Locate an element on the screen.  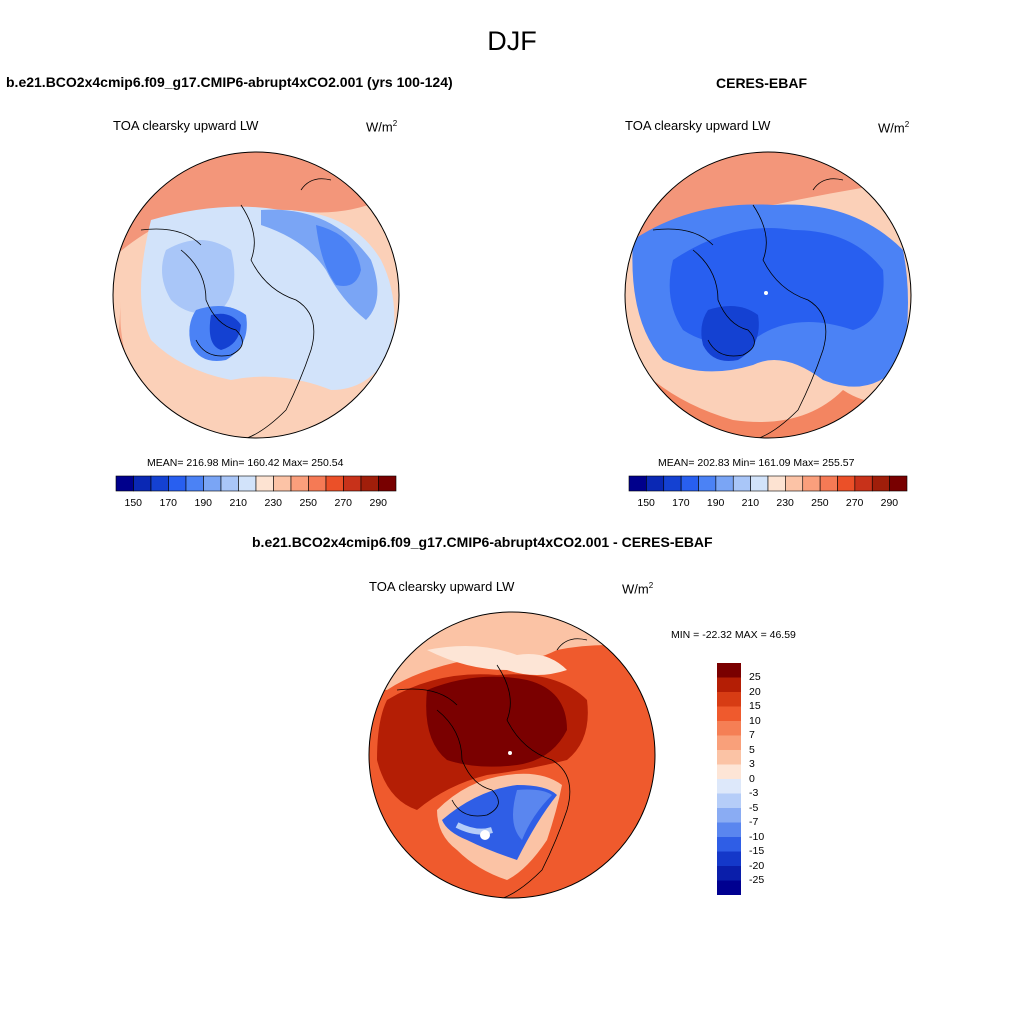
colorbar-level-label: 25 is located at coordinates (755, 677).